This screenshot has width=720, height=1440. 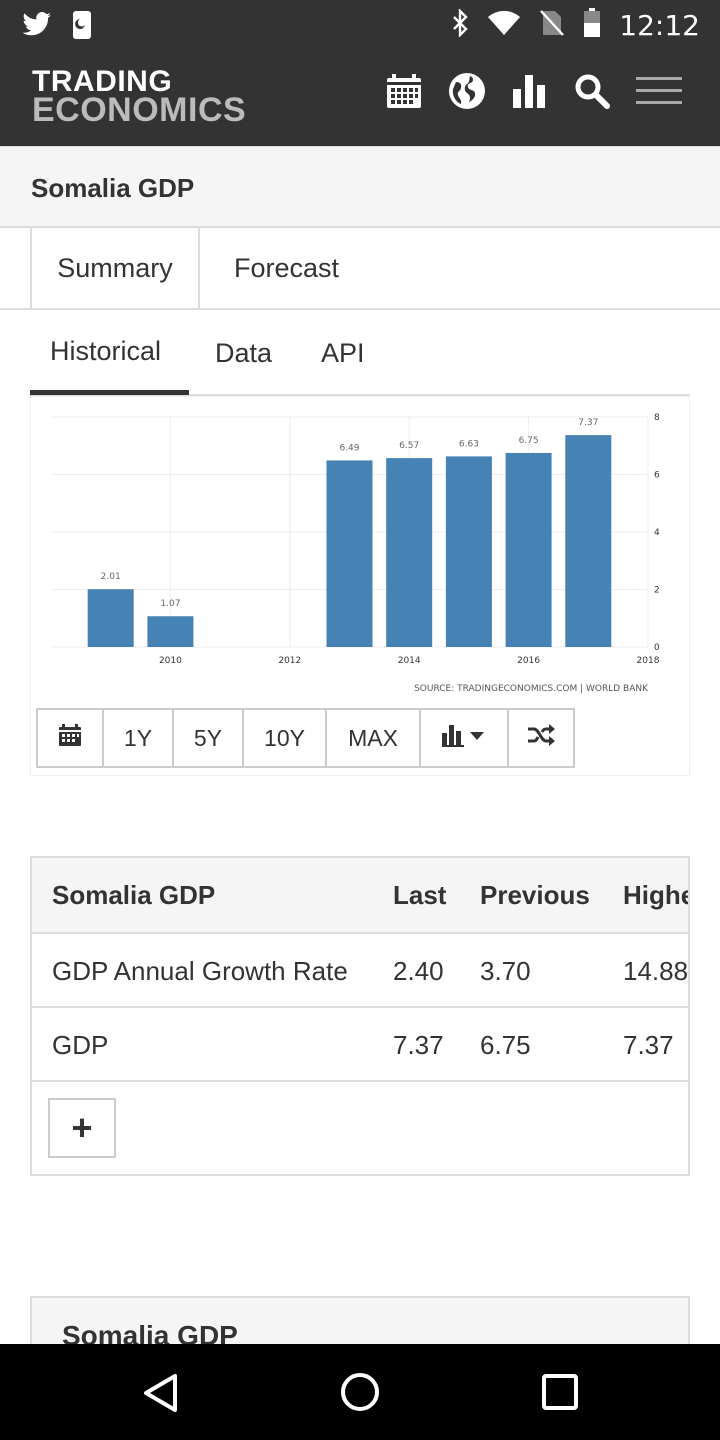 What do you see at coordinates (170, 604) in the screenshot?
I see `bar-value-label: 1.07` at bounding box center [170, 604].